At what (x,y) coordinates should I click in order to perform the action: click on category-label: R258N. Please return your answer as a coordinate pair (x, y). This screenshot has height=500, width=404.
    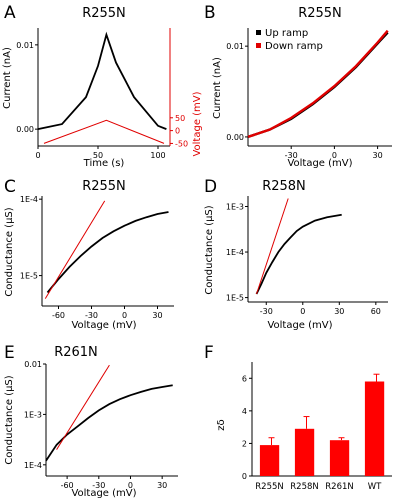
    Looking at the image, I should click on (304, 487).